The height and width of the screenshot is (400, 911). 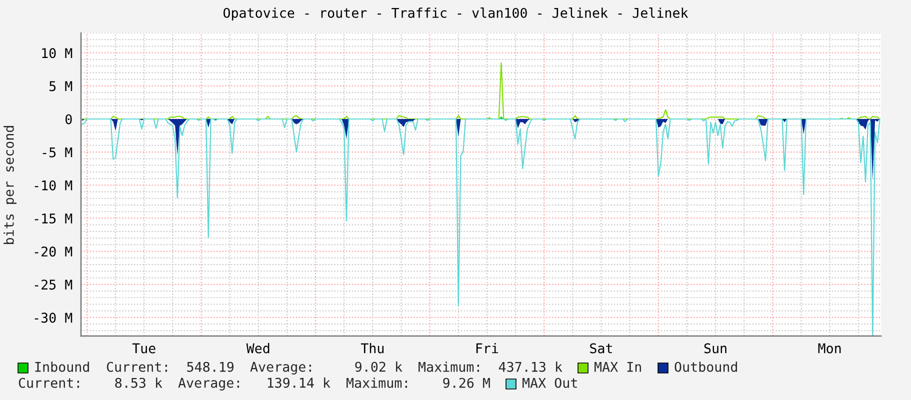 What do you see at coordinates (372, 348) in the screenshot?
I see `x-tick-label: Thu` at bounding box center [372, 348].